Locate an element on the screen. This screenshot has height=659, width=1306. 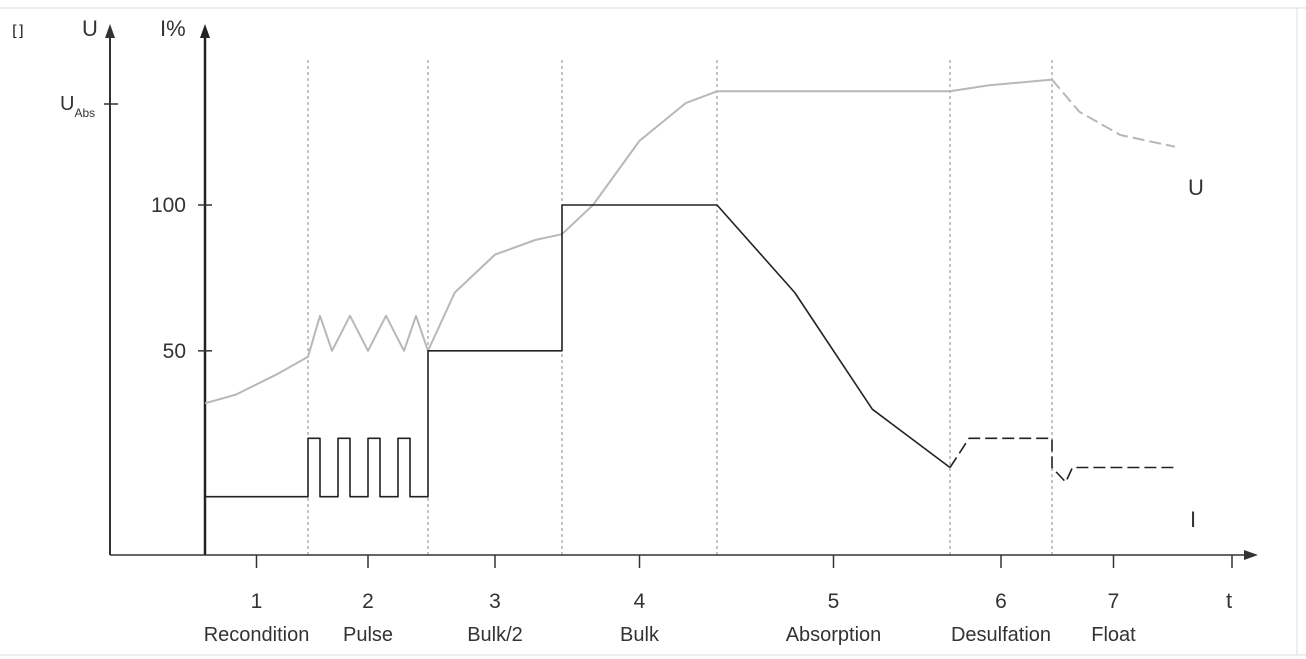
series-line-U-dashed is located at coordinates (1113, 113).